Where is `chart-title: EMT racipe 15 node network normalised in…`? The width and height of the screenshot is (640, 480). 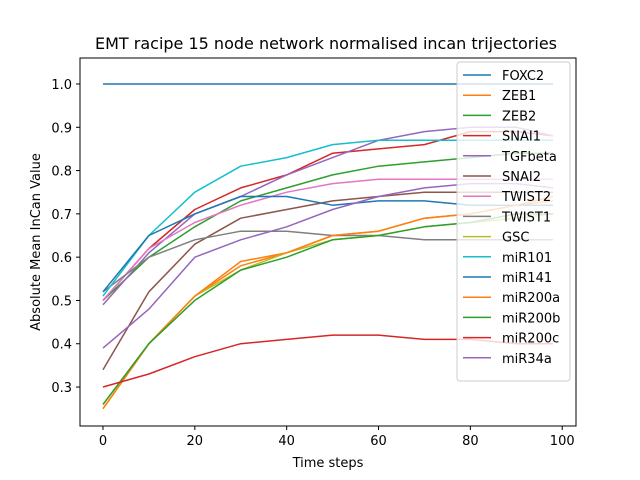
chart-title: EMT racipe 15 node network normalised in… is located at coordinates (326, 43).